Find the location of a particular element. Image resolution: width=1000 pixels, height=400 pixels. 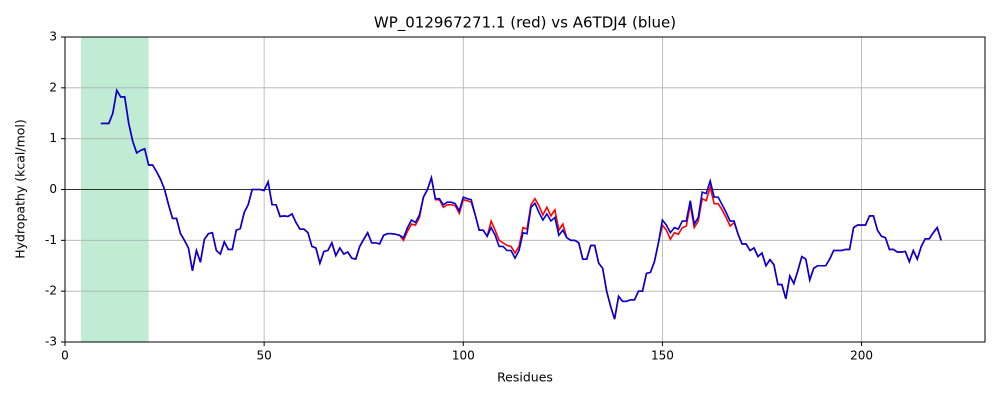

x-tick-label: 200 is located at coordinates (861, 356).